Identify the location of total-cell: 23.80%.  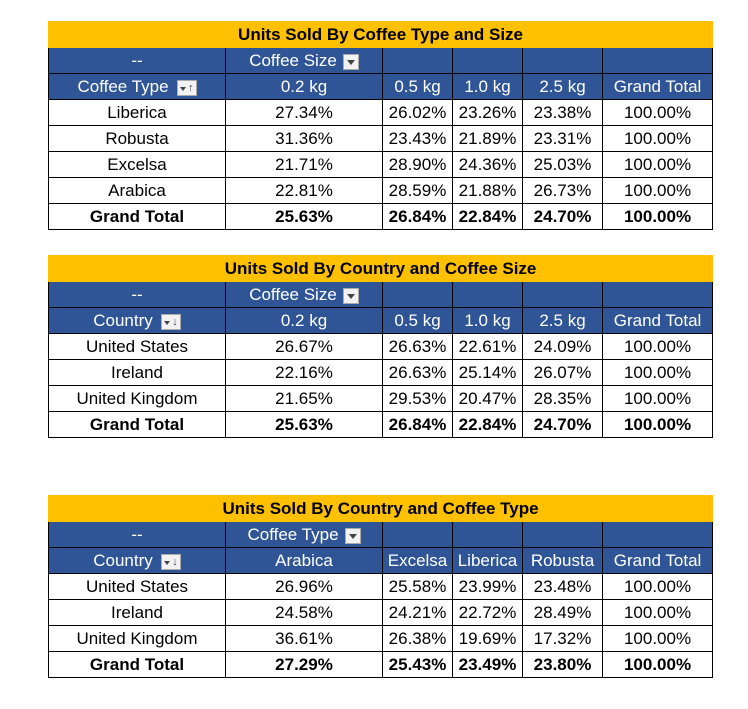
(562, 664).